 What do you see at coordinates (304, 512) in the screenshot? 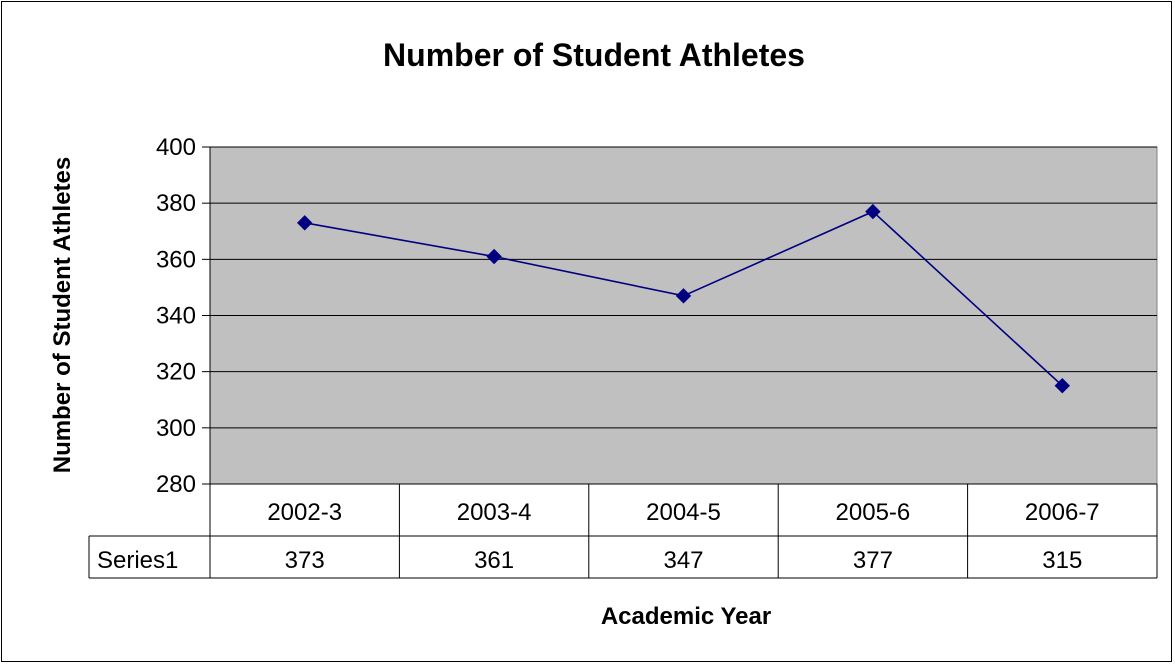
I see `x-category-label: 2002-3` at bounding box center [304, 512].